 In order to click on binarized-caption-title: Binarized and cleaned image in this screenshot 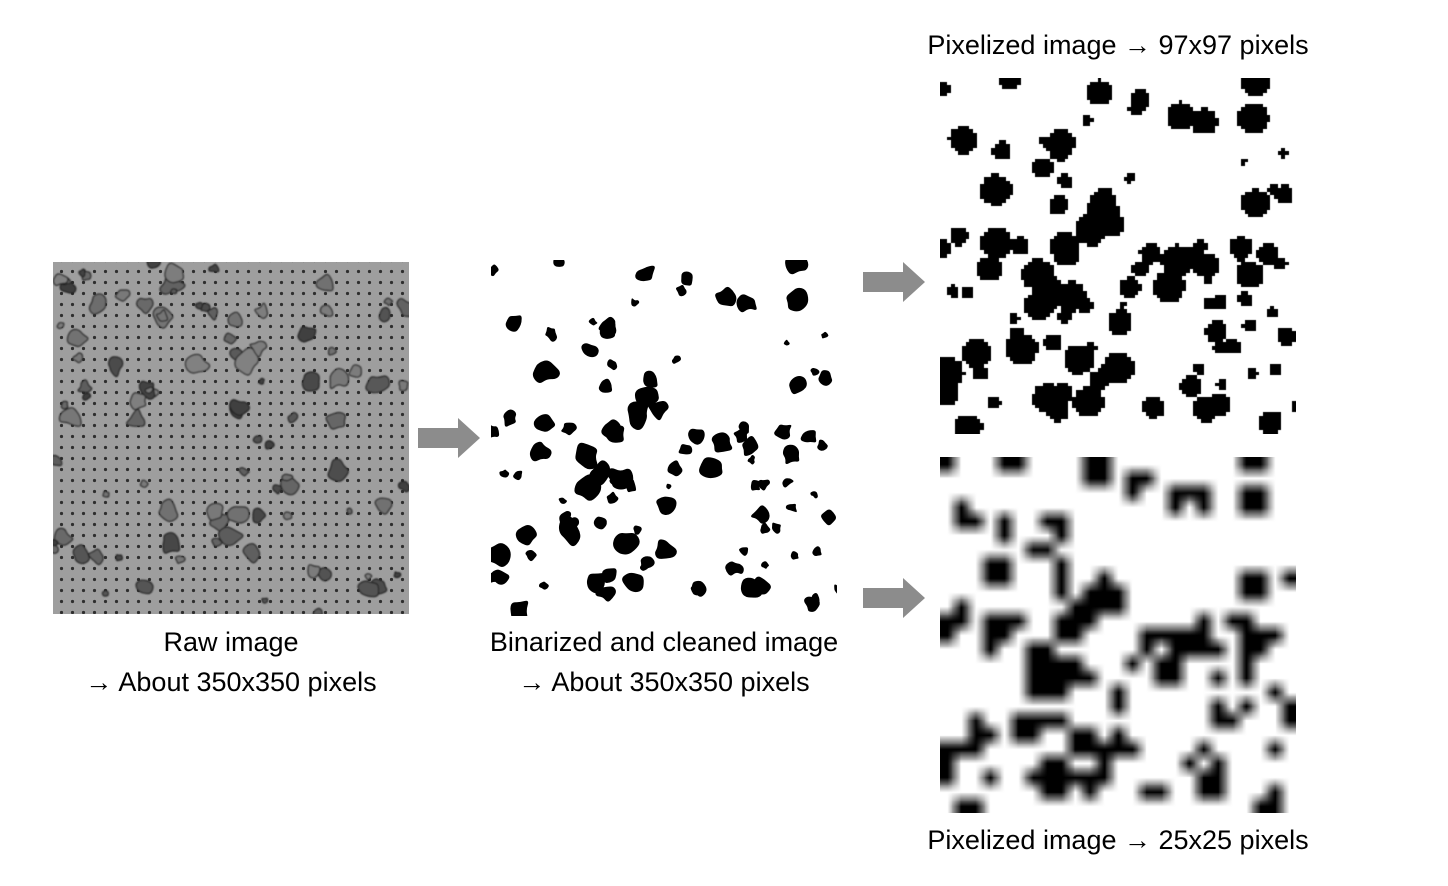, I will do `click(664, 642)`.